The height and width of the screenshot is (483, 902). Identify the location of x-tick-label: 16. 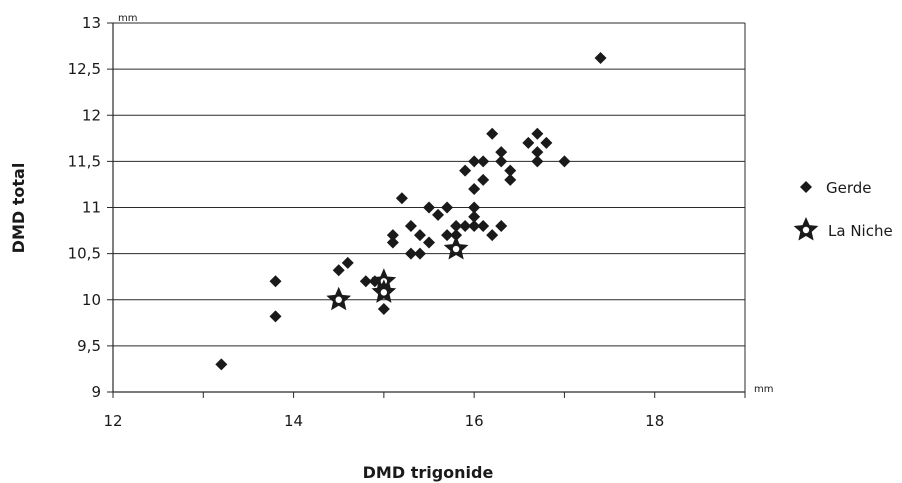
(474, 421).